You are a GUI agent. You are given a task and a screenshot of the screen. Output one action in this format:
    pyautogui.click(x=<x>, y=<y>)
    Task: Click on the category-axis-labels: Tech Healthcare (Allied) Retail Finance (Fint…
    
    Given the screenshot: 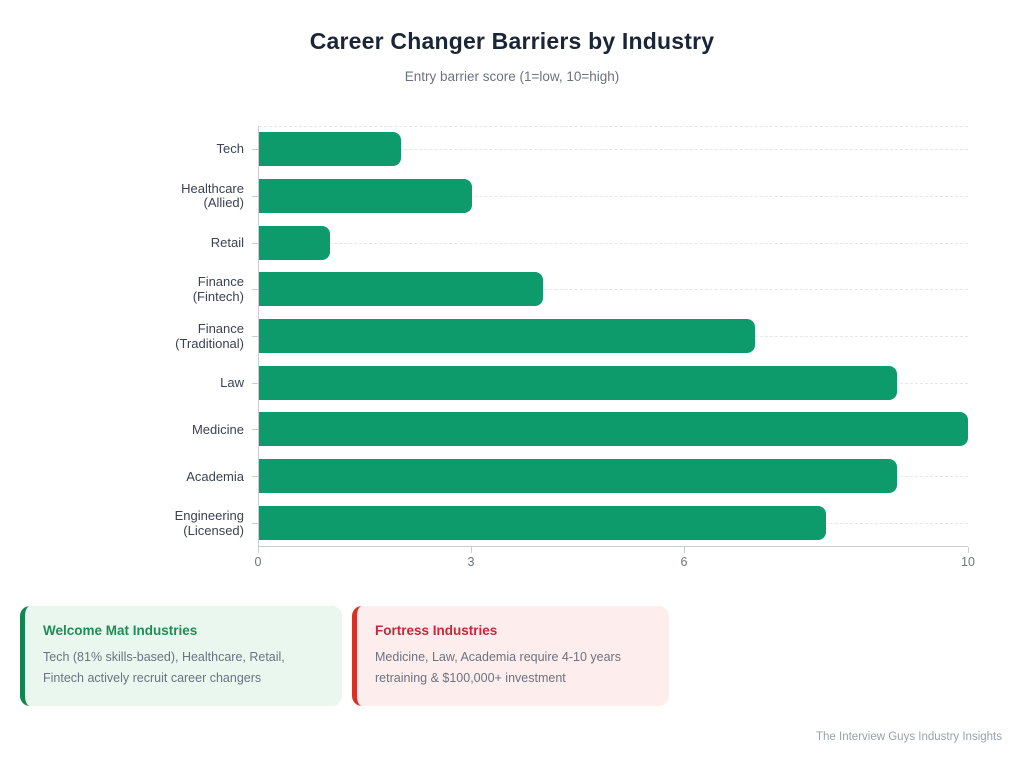 What is the action you would take?
    pyautogui.click(x=126, y=336)
    